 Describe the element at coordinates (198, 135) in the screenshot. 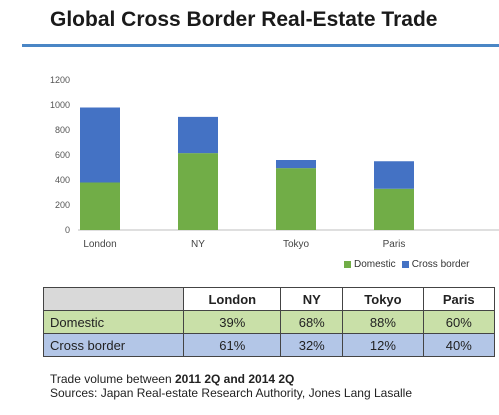

I see `bar-ny-cross-border` at that location.